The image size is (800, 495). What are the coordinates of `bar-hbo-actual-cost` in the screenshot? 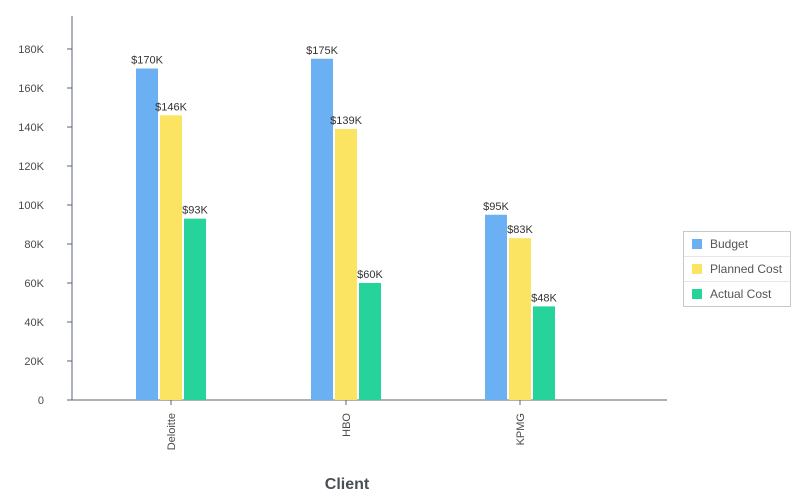 It's located at (370, 341).